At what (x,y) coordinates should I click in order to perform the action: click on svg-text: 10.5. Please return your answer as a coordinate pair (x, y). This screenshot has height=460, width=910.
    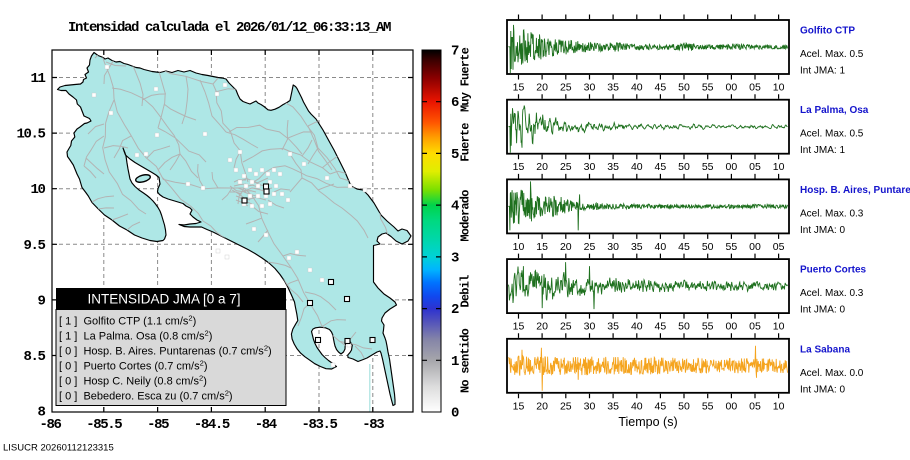
    Looking at the image, I should click on (30, 135).